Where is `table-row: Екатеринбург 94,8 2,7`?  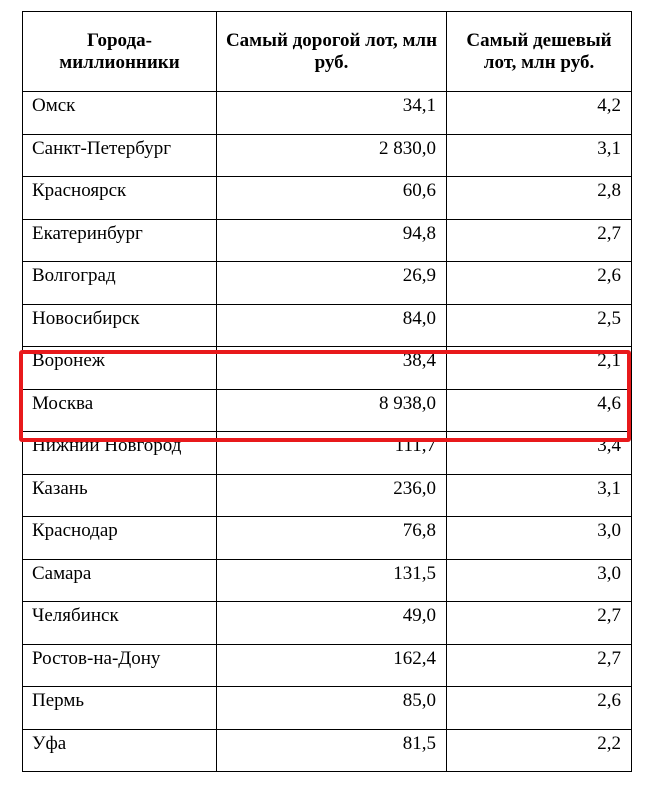
table-row: Екатеринбург 94,8 2,7 is located at coordinates (327, 240).